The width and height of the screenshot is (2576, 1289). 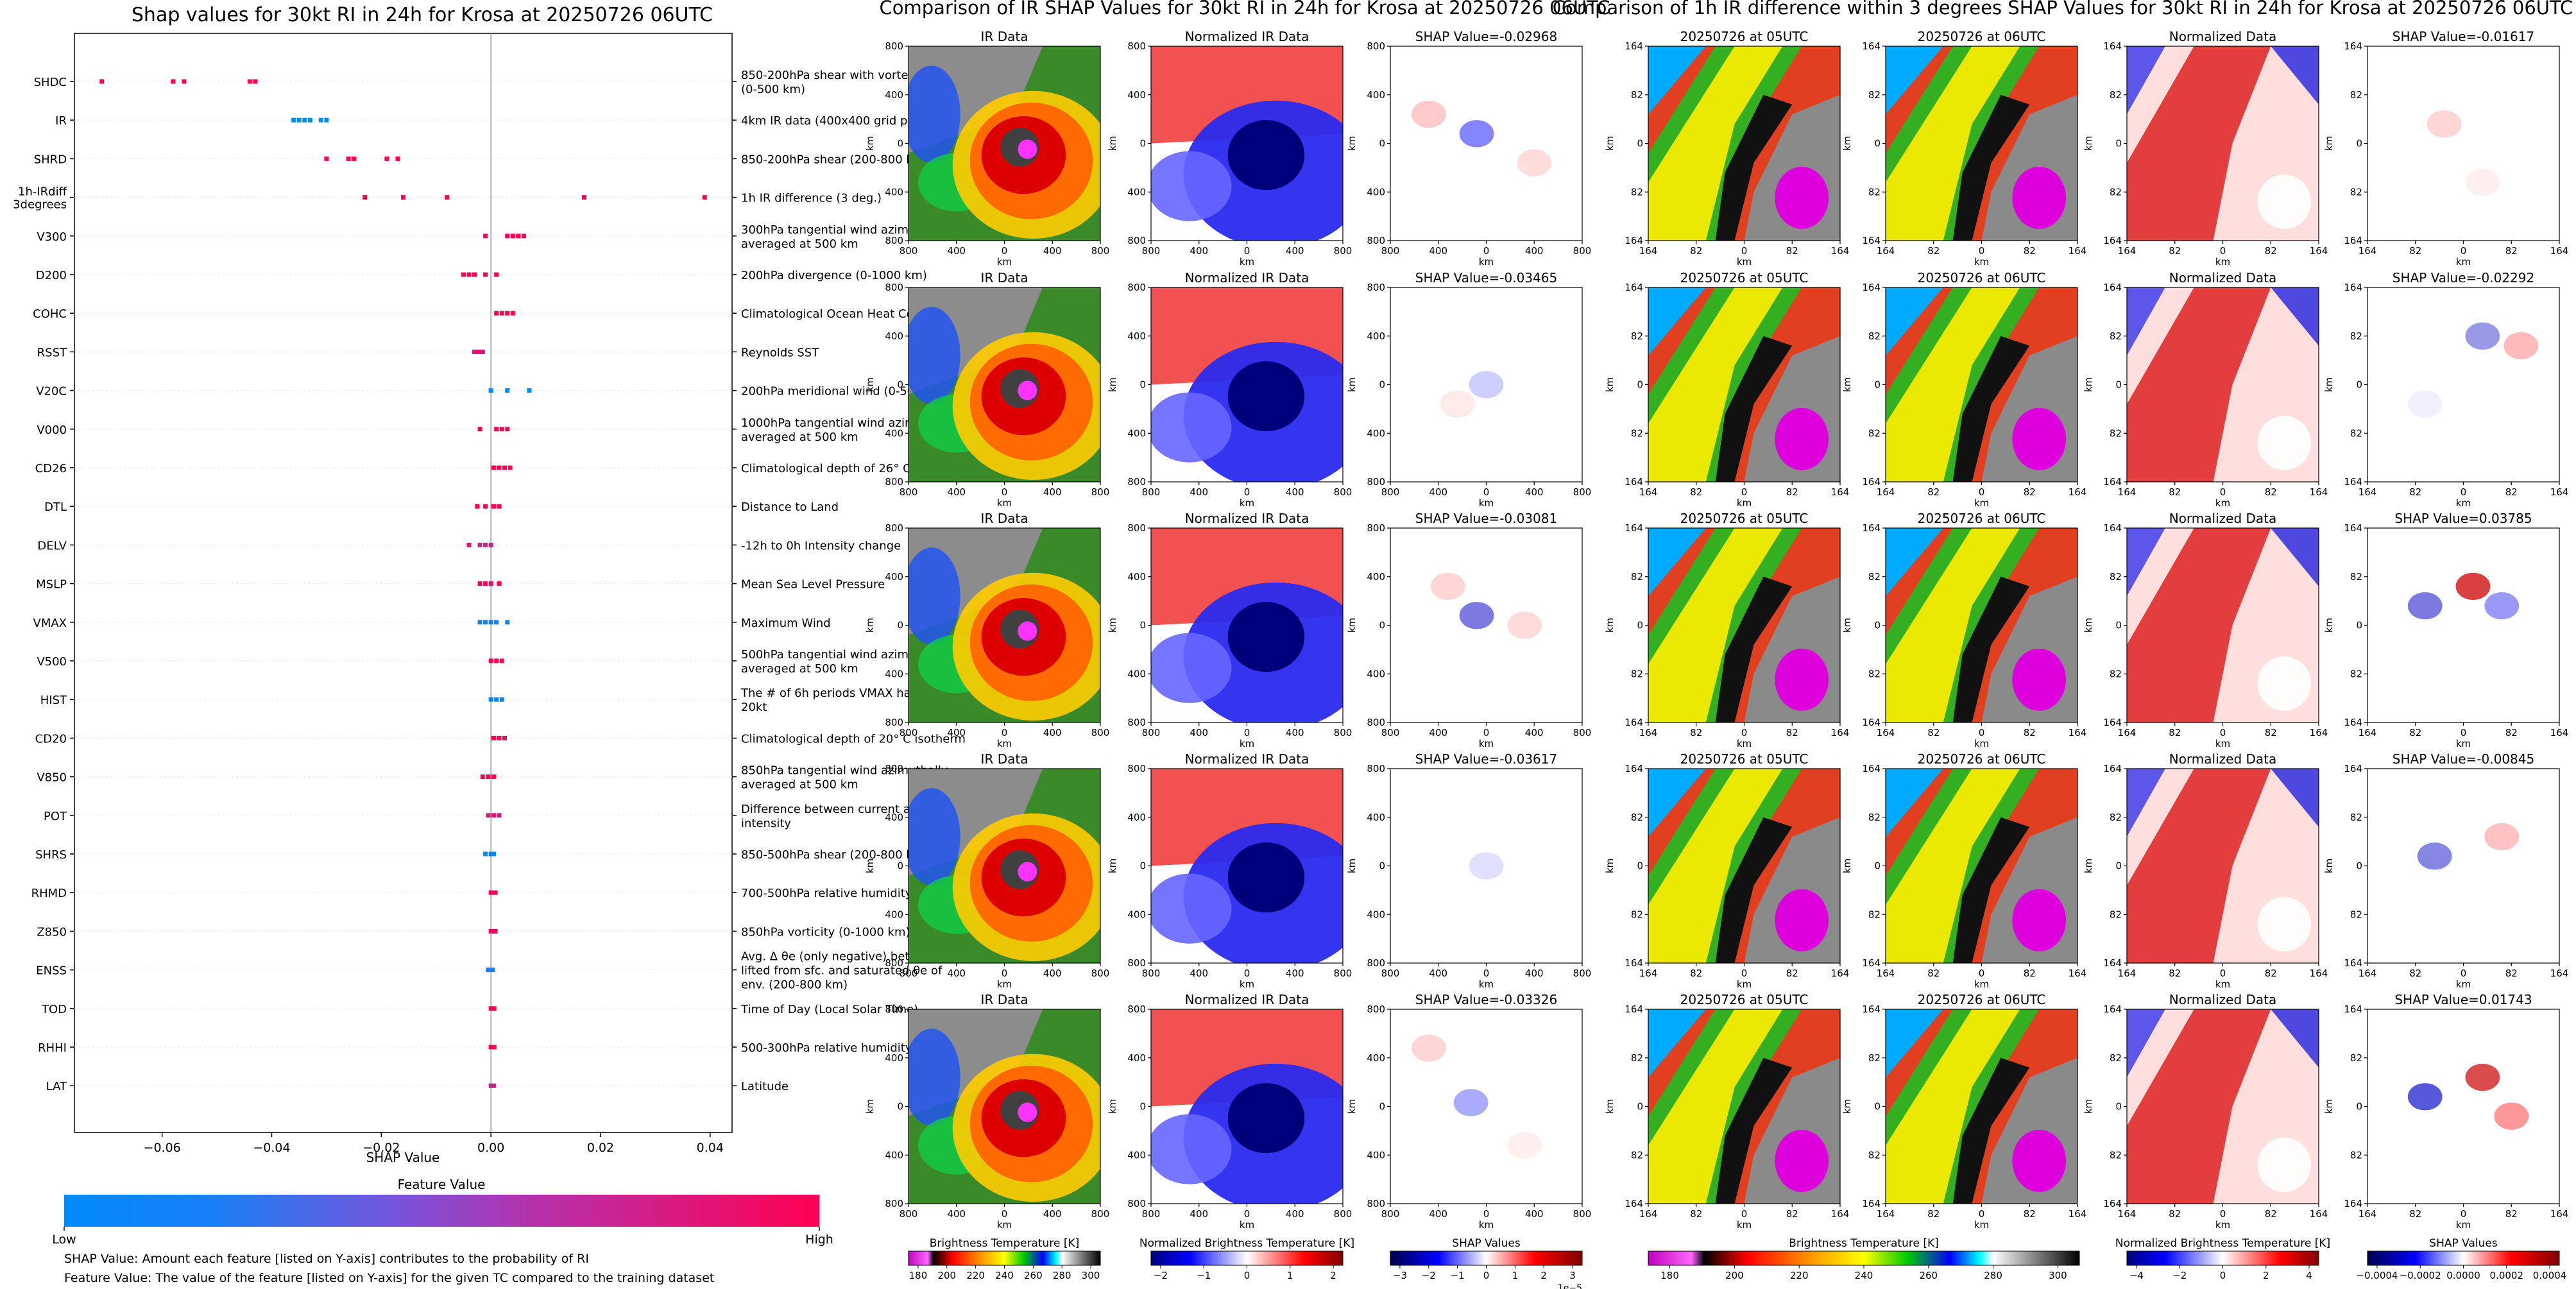 What do you see at coordinates (1100, 492) in the screenshot?
I see `panel-x-tick-label: 800` at bounding box center [1100, 492].